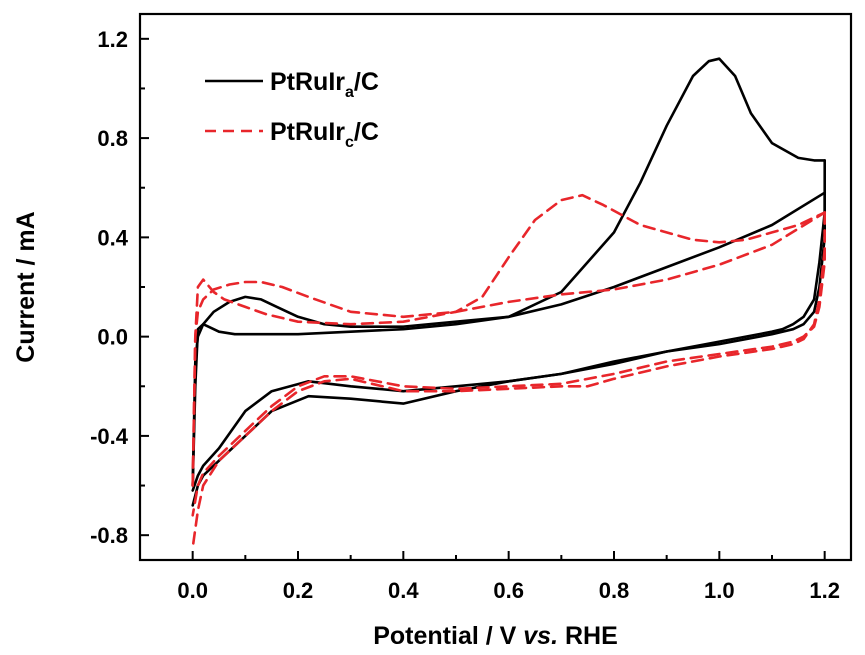 This screenshot has height=655, width=865. What do you see at coordinates (349, 92) in the screenshot?
I see `legend-label-subscript: a` at bounding box center [349, 92].